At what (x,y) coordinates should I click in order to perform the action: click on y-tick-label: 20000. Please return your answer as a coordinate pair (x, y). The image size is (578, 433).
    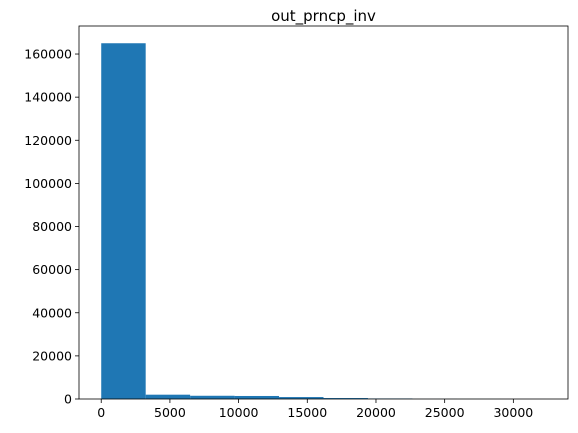
    Looking at the image, I should click on (52, 355).